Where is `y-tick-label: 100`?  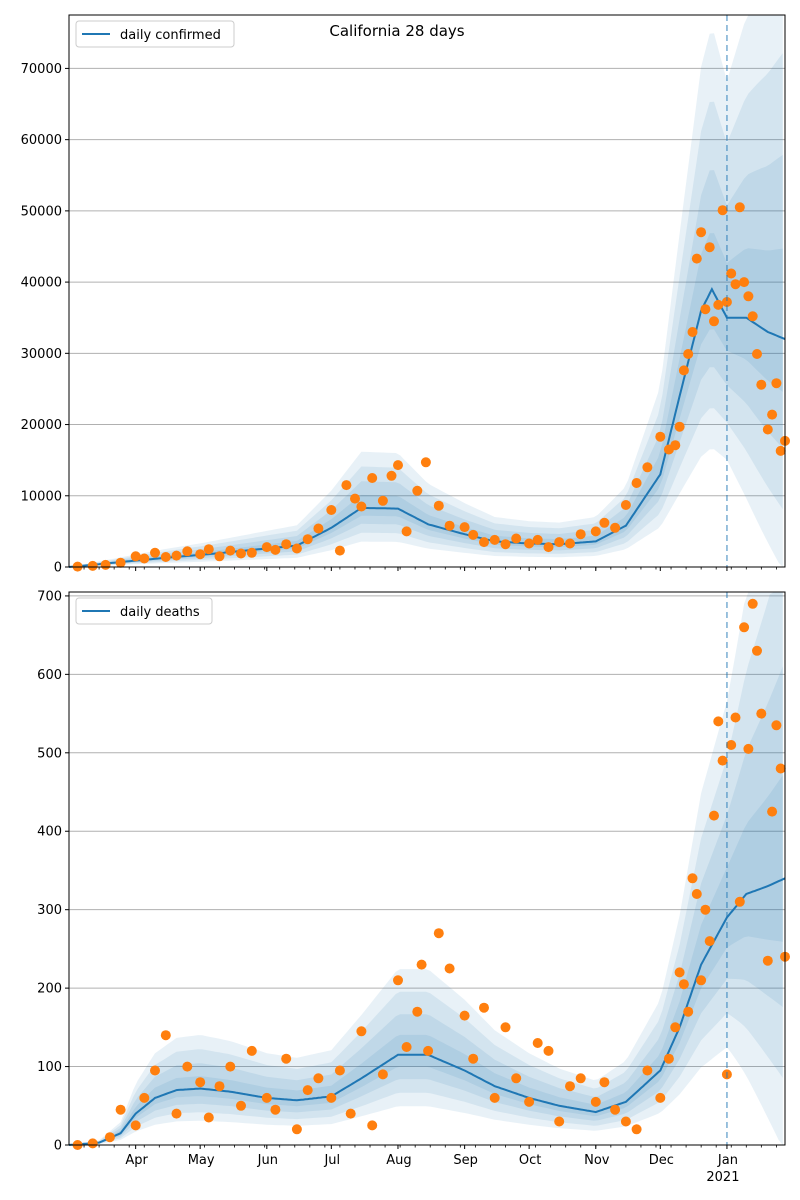
y-tick-label: 100 is located at coordinates (49, 1067).